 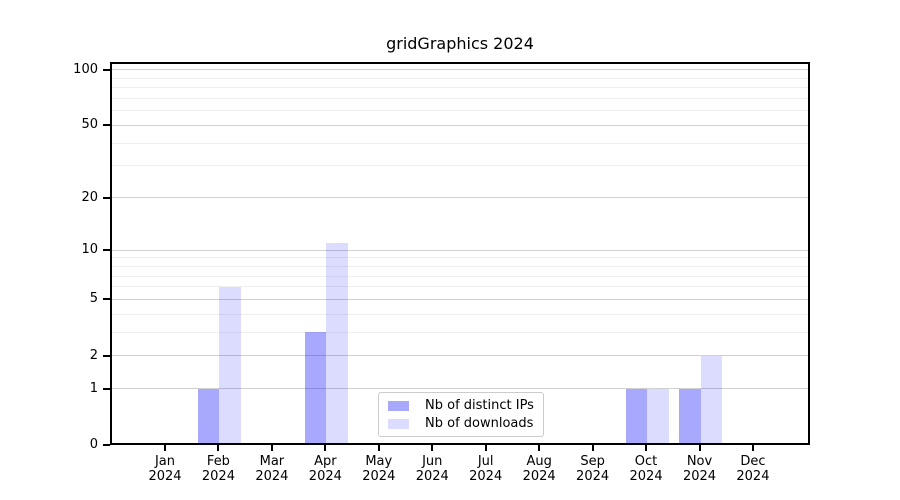 I want to click on x-axis-tick-label: Dec 2024, so click(x=753, y=469).